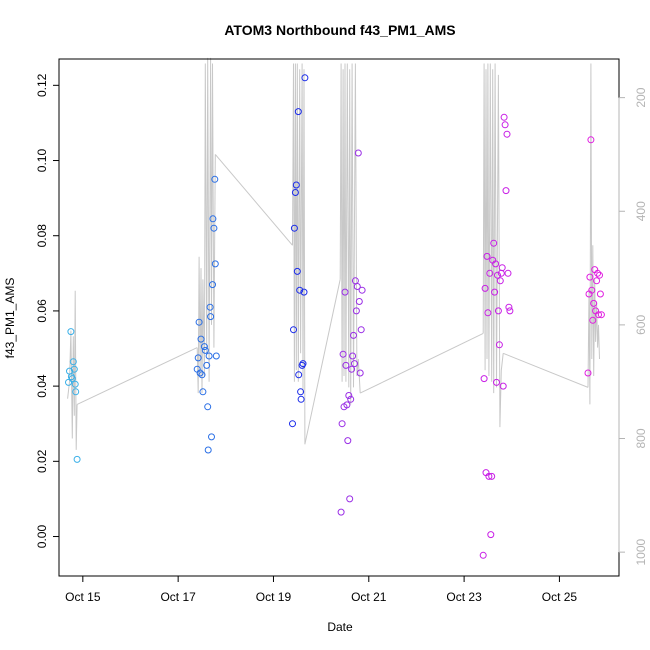  What do you see at coordinates (42, 386) in the screenshot?
I see `y-tick-label: 0.04` at bounding box center [42, 386].